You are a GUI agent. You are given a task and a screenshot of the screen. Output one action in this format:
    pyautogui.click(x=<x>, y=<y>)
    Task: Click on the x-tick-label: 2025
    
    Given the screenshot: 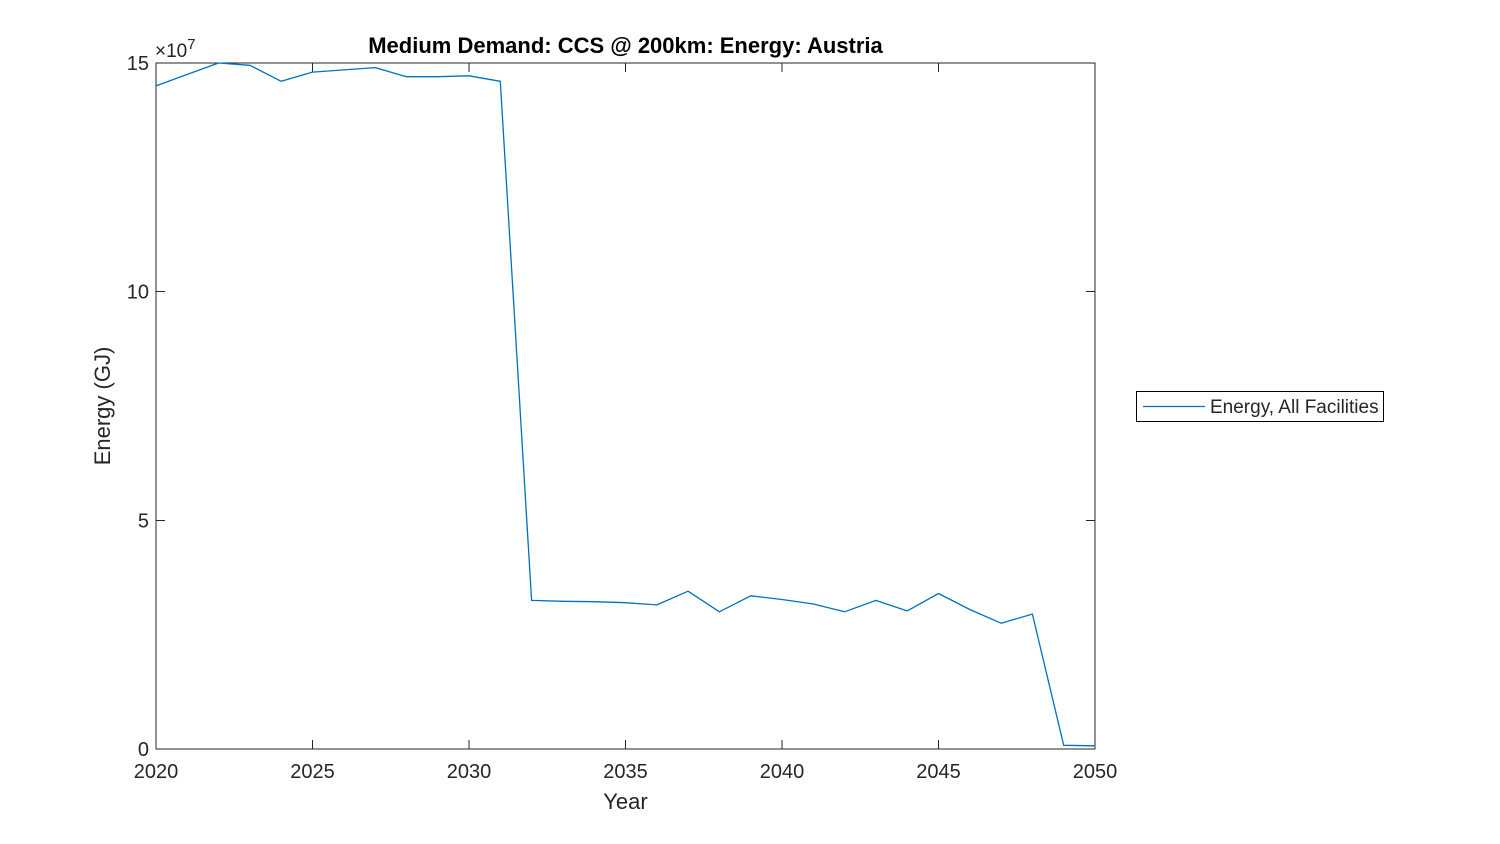 What is the action you would take?
    pyautogui.click(x=312, y=772)
    